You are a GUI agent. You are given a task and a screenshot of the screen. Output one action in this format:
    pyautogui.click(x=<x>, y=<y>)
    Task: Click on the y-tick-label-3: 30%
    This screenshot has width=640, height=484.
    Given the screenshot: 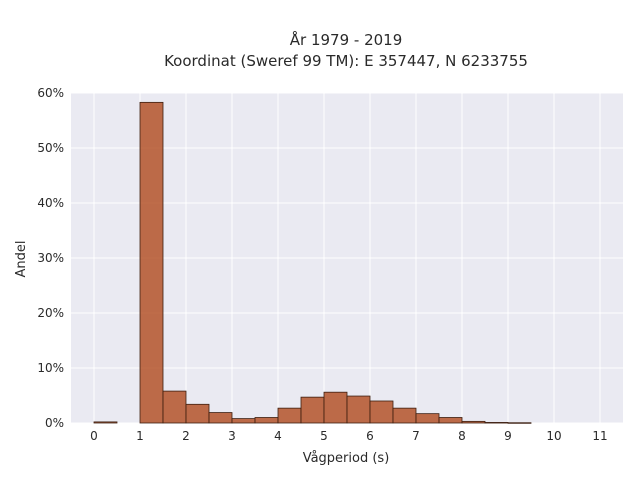 What is the action you would take?
    pyautogui.click(x=50, y=258)
    